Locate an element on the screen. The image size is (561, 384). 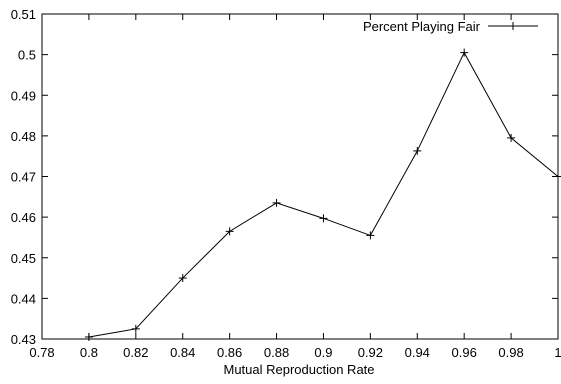
y-tick-label: 0.45 is located at coordinates (23, 258).